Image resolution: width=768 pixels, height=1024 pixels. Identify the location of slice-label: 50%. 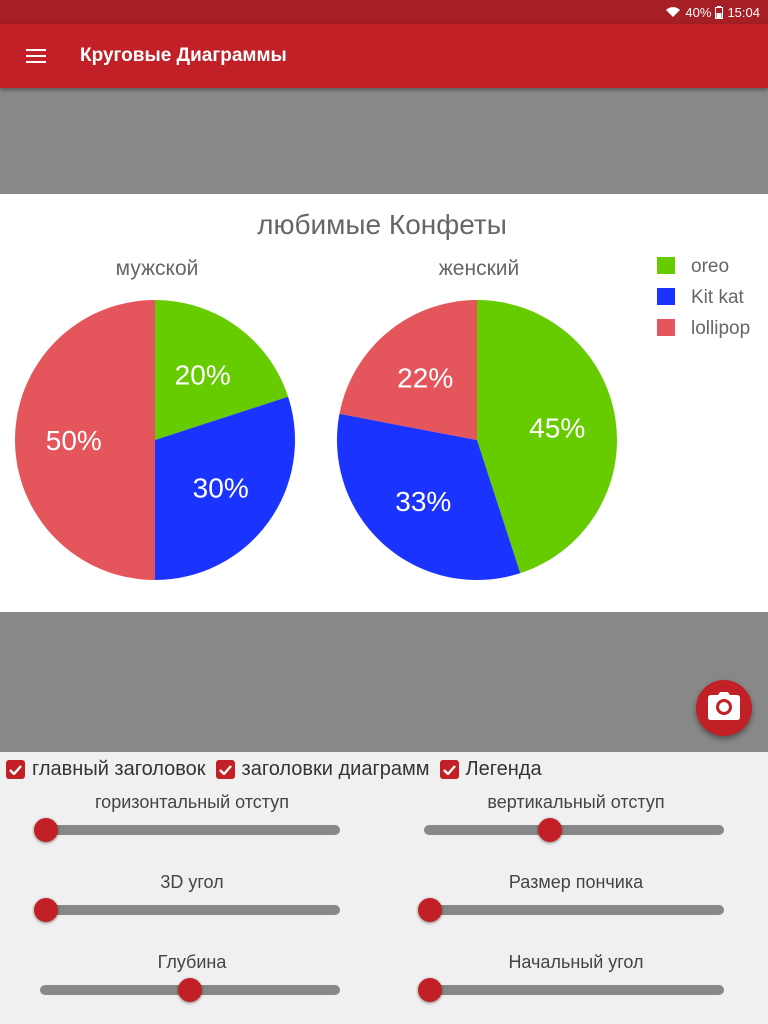
(74, 440).